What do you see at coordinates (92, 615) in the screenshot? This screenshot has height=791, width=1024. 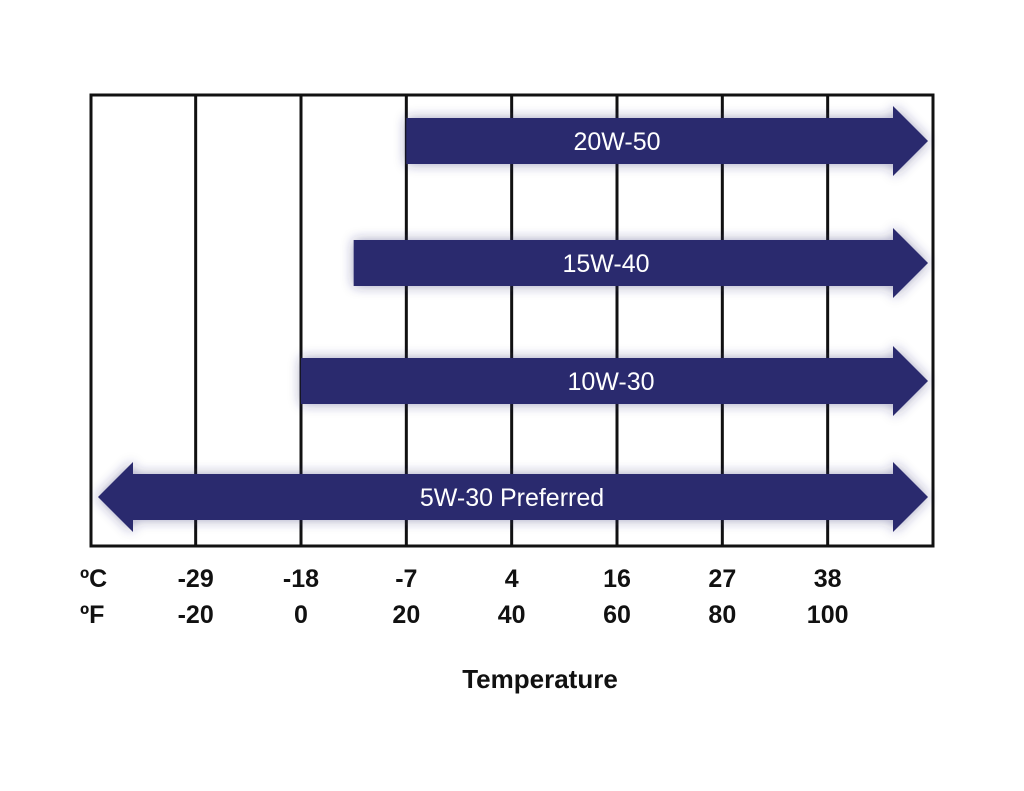 I see `fahrenheit-unit-label: ºF` at bounding box center [92, 615].